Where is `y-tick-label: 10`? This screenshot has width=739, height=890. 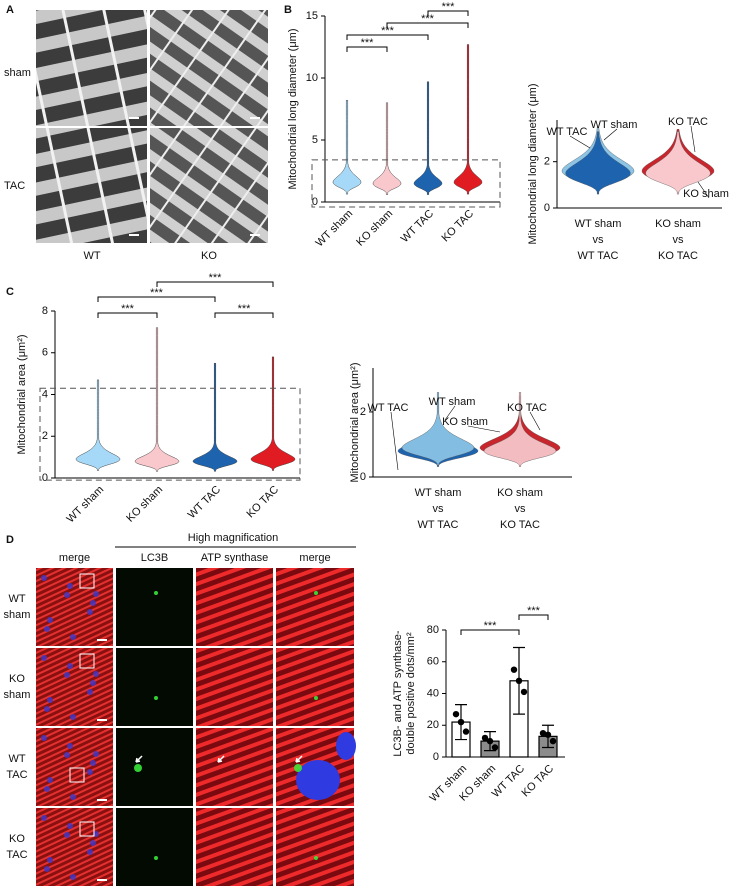
y-tick-label: 10 is located at coordinates (312, 78).